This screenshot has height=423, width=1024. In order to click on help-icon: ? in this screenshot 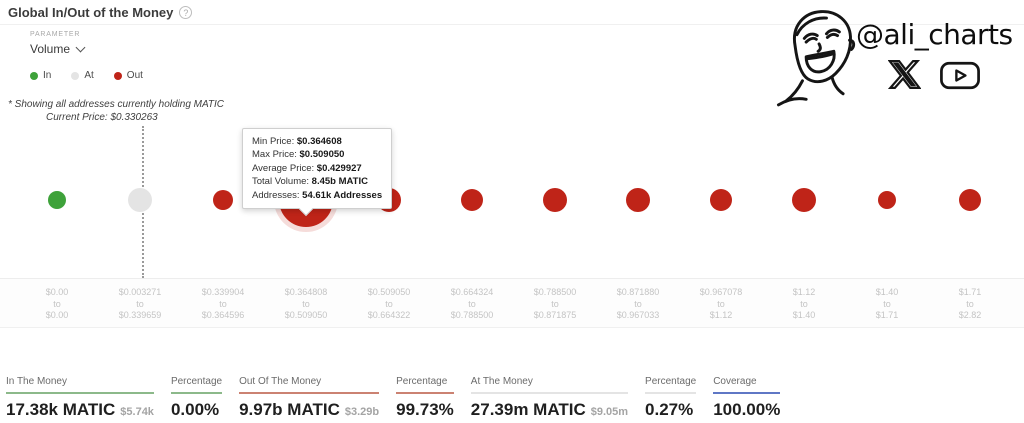, I will do `click(186, 12)`.